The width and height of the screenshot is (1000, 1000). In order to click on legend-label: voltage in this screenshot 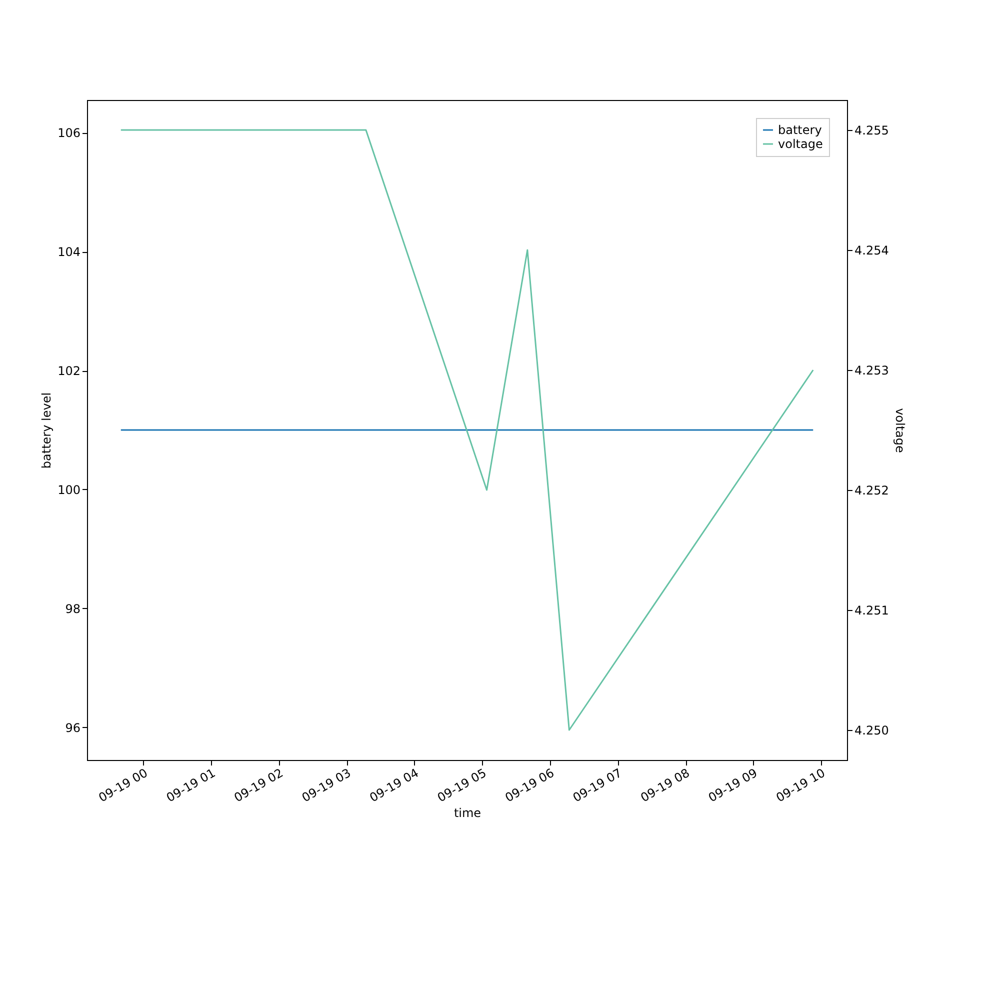, I will do `click(800, 144)`.